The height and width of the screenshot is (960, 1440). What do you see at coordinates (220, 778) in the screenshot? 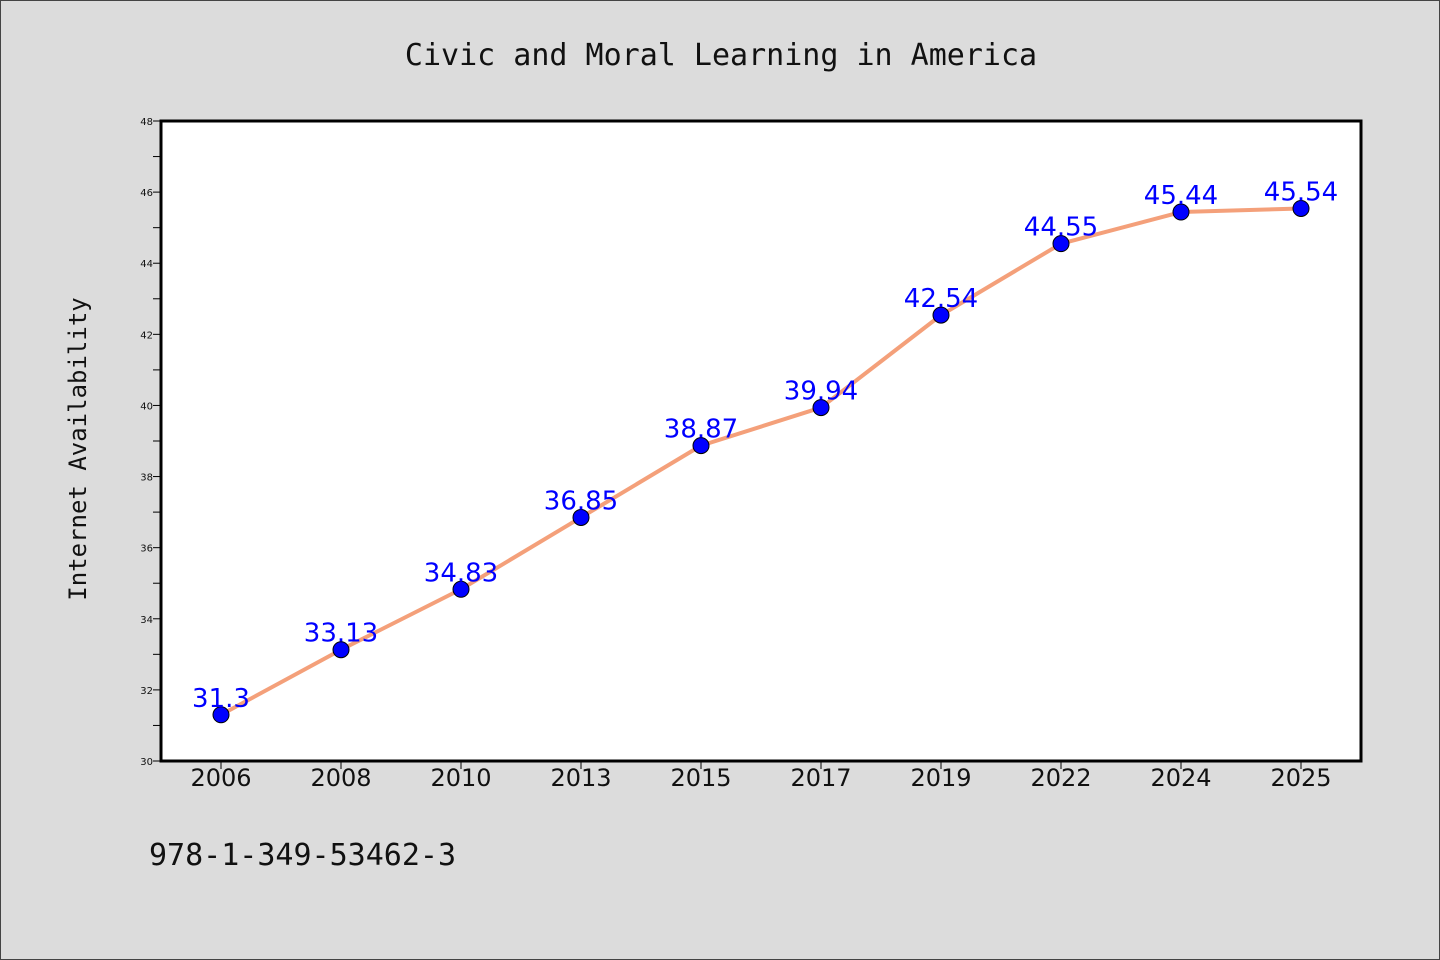
I see `x-tick-label: 2006` at bounding box center [220, 778].